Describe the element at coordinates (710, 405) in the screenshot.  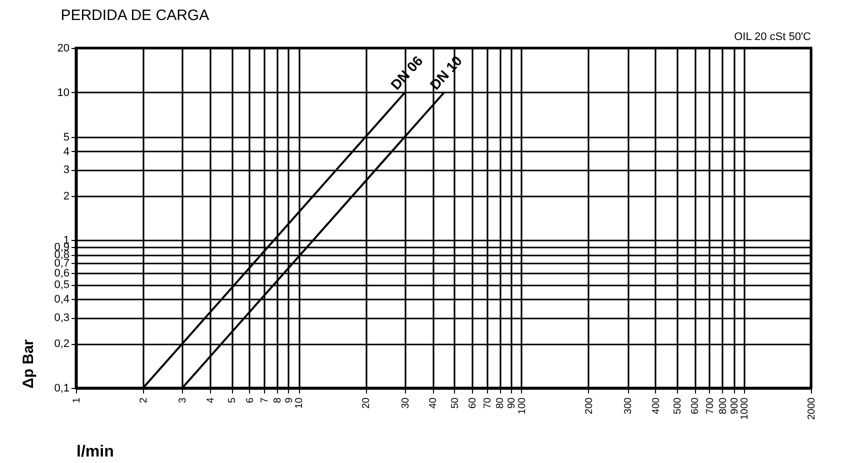
I see `x-tick-label: 700` at that location.